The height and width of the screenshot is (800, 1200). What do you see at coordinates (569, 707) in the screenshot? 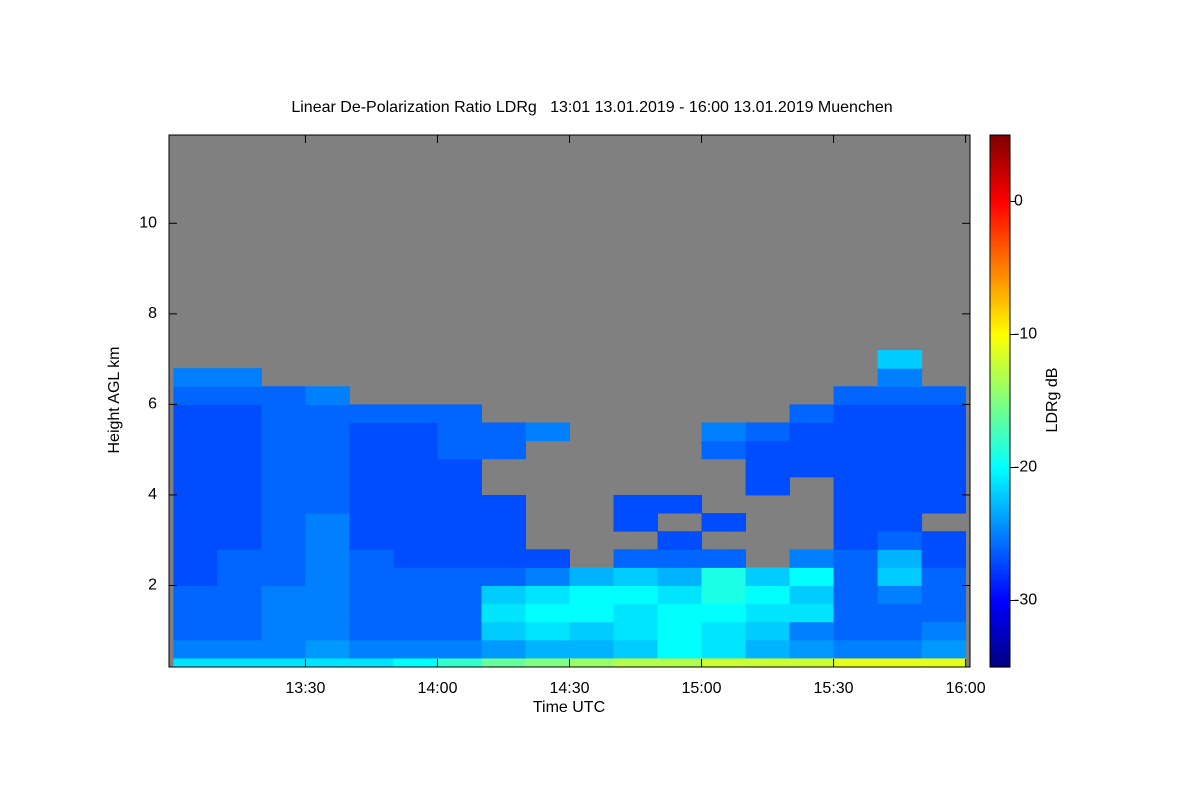
I see `x-axis-label: Time UTC` at bounding box center [569, 707].